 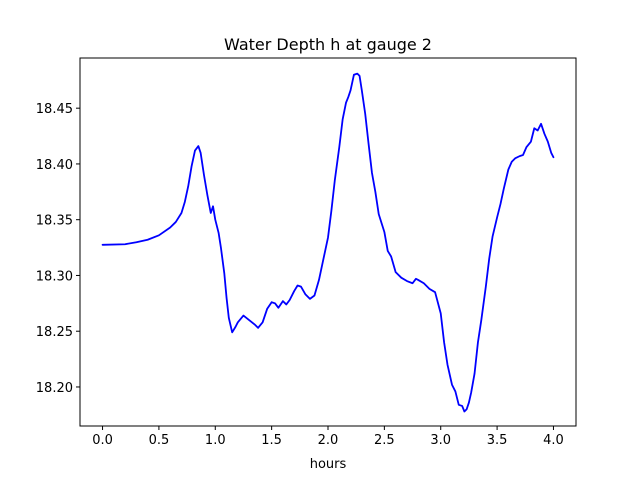 I want to click on x-tick-label: 2.5, so click(x=384, y=440).